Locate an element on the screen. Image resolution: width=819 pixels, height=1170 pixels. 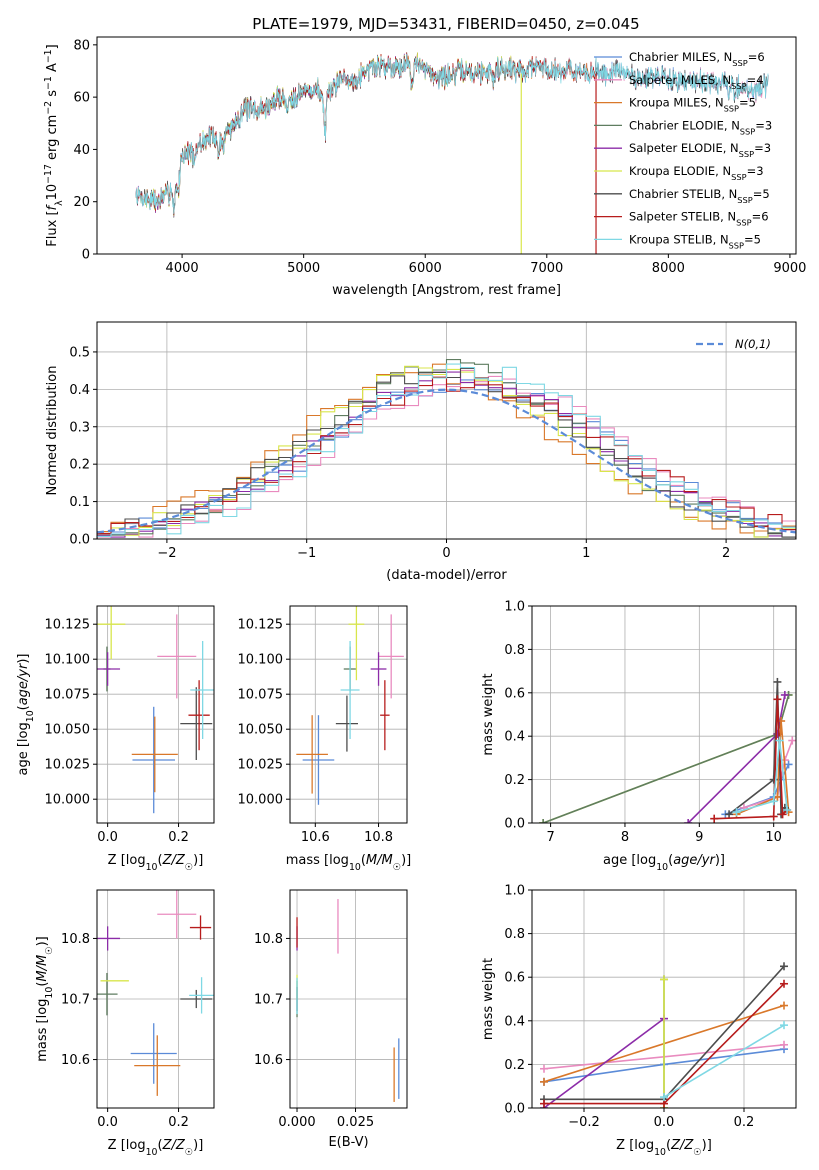
x-tick-label: 6000 is located at coordinates (425, 268).